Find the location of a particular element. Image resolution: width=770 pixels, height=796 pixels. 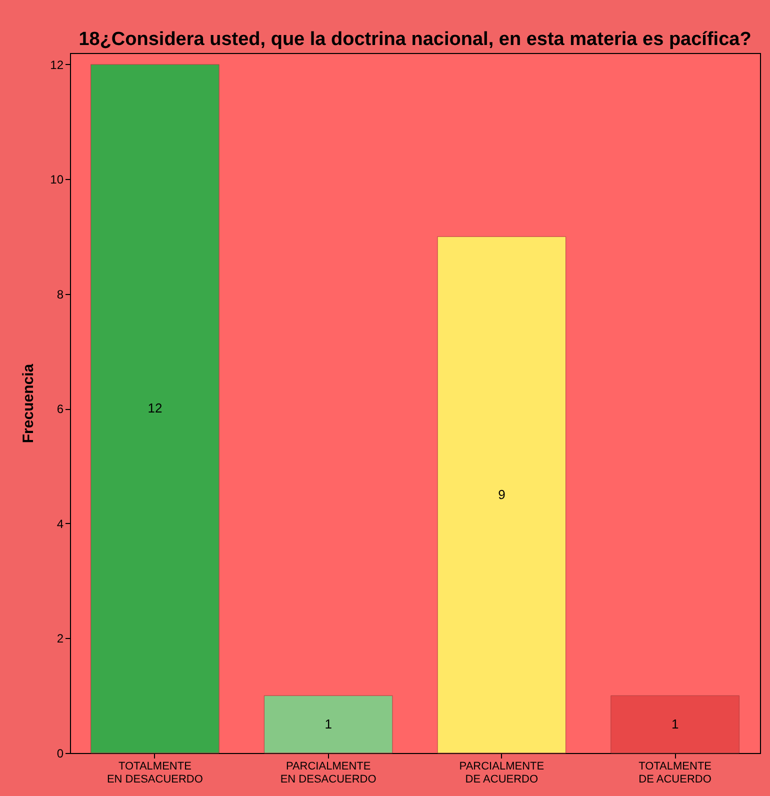

chart-title: 18¿Considera usted, que la doctrina nacional, en esta materia es pacífica? is located at coordinates (415, 39).